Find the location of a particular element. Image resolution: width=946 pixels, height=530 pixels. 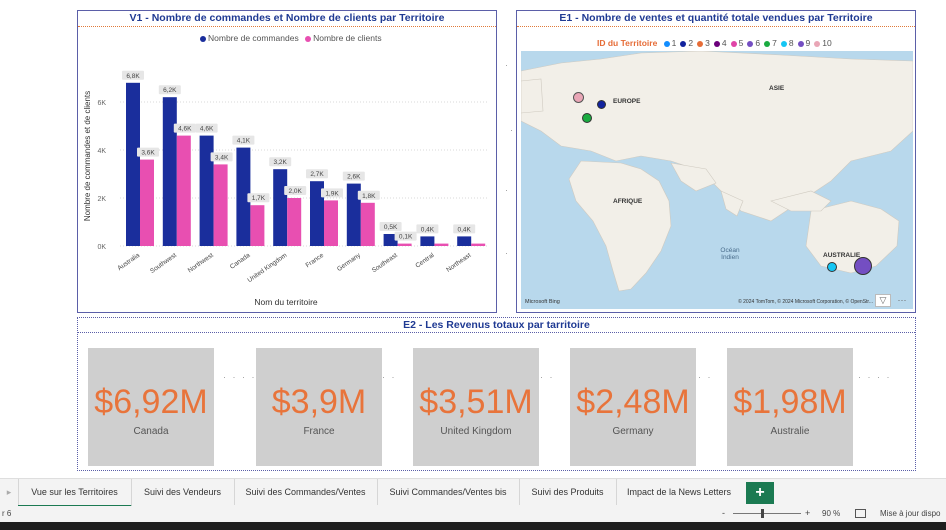

data-label: 0,4K is located at coordinates (428, 229).